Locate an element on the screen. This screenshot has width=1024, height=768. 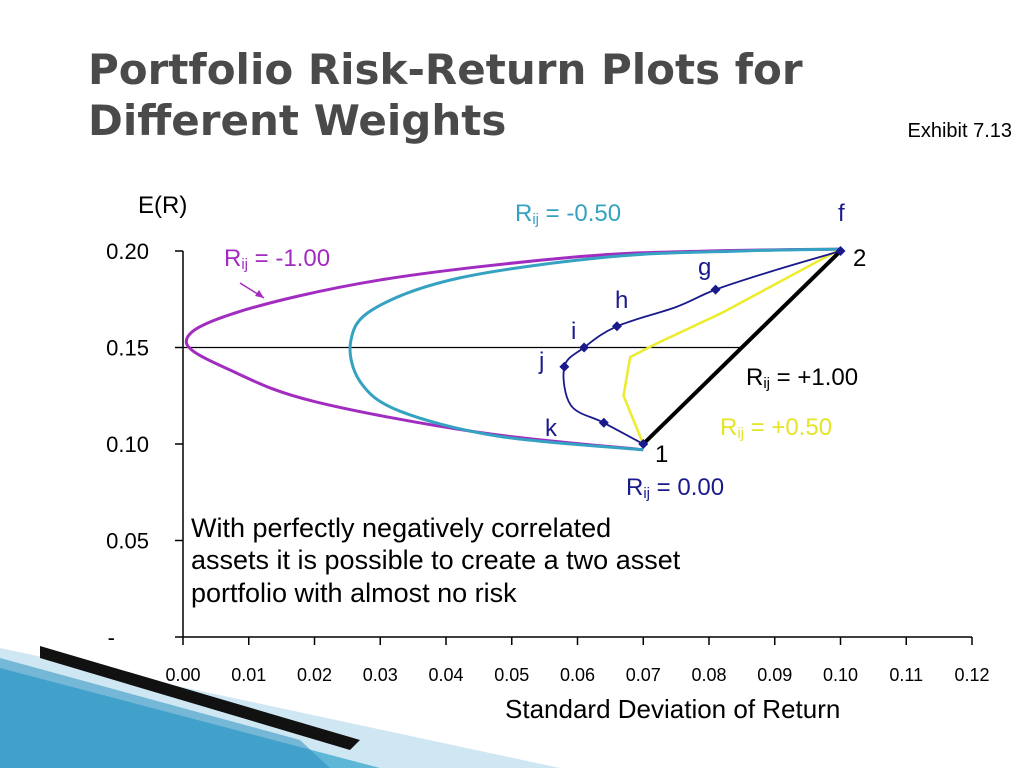
x-tick-label: 0.01 is located at coordinates (248, 675).